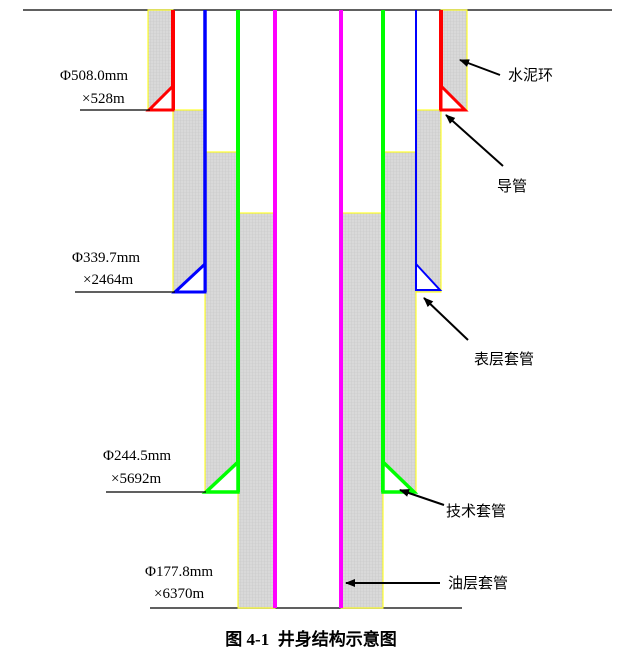 Image resolution: width=622 pixels, height=664 pixels. Describe the element at coordinates (136, 479) in the screenshot. I see `intermediate-depth-label: ×5692m` at that location.